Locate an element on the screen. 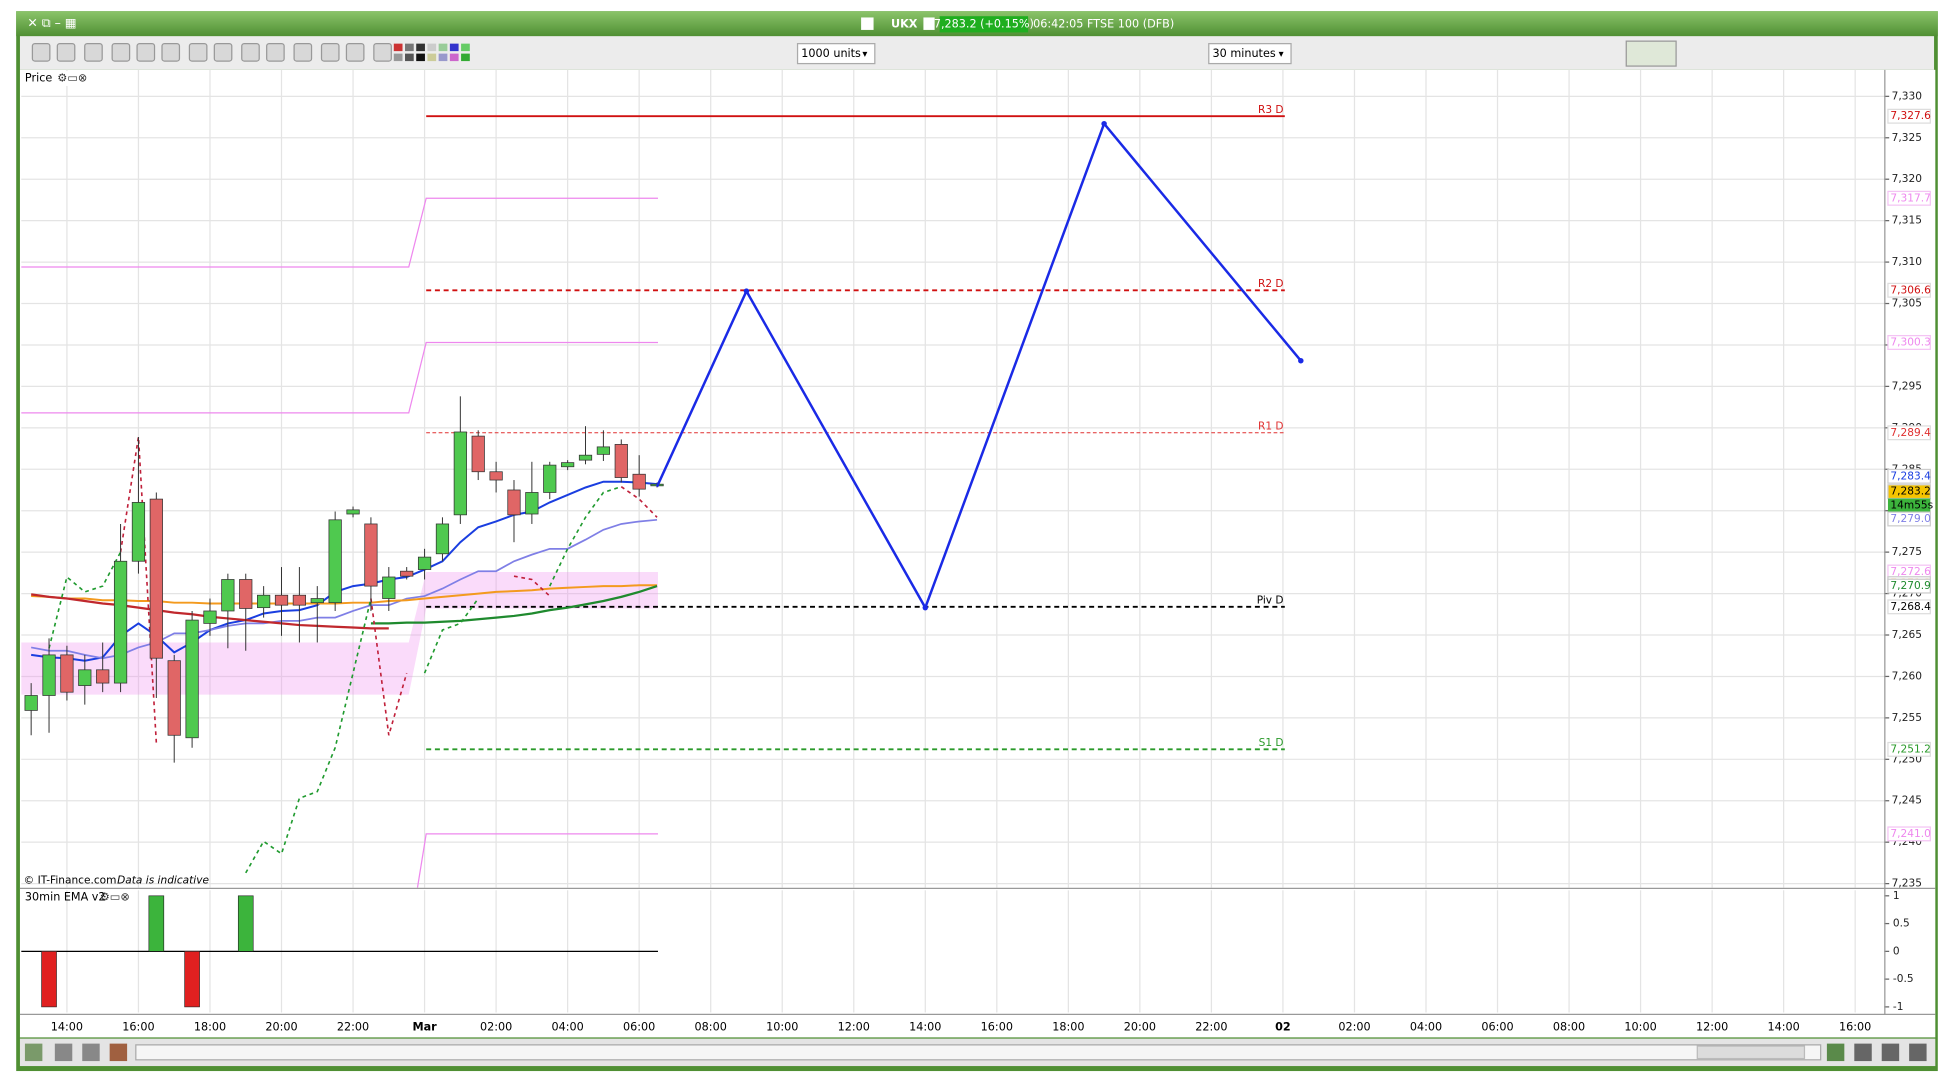 The width and height of the screenshot is (1954, 1091). y-tick-label: 7,305 is located at coordinates (1907, 304).